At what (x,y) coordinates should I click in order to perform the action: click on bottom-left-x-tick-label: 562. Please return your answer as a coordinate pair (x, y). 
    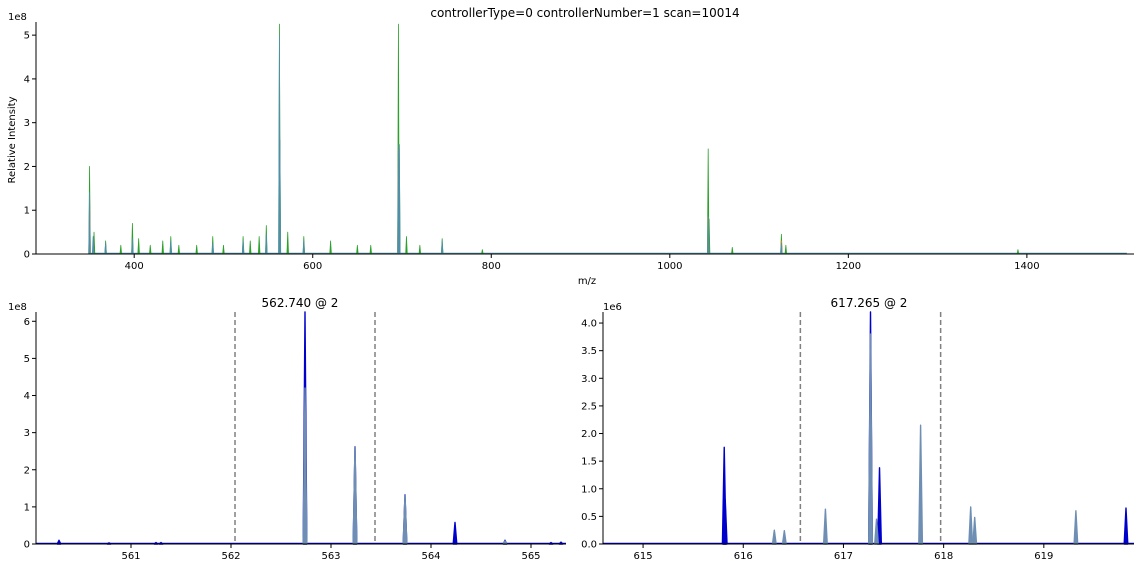
    Looking at the image, I should click on (230, 556).